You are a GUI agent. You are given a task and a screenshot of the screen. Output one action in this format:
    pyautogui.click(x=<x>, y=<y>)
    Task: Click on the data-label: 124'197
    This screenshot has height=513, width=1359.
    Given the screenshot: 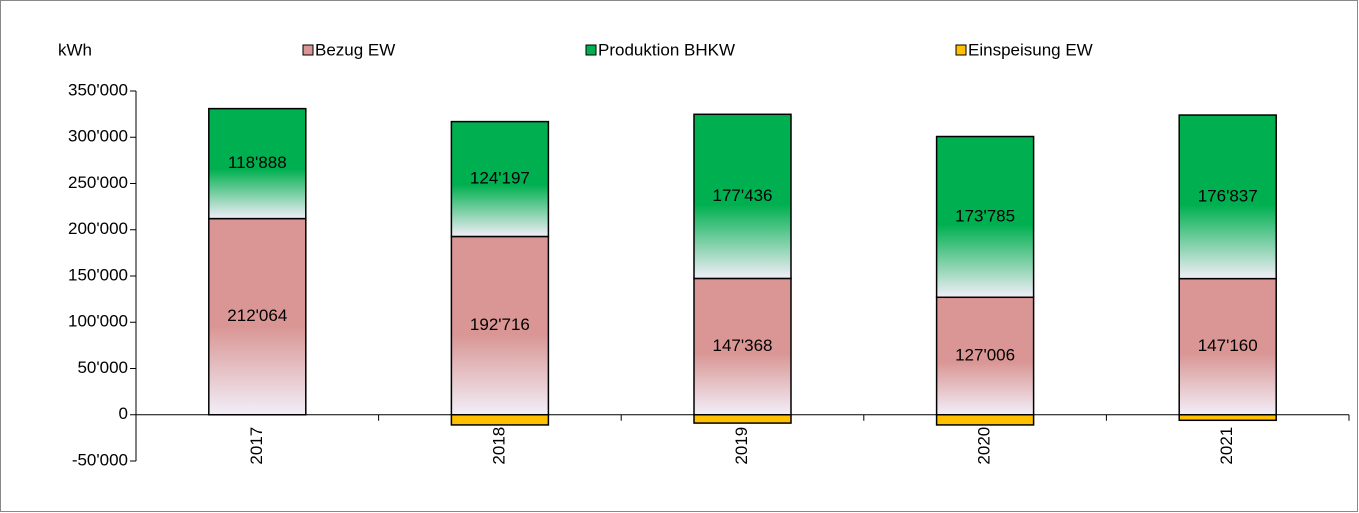 What is the action you would take?
    pyautogui.click(x=500, y=178)
    